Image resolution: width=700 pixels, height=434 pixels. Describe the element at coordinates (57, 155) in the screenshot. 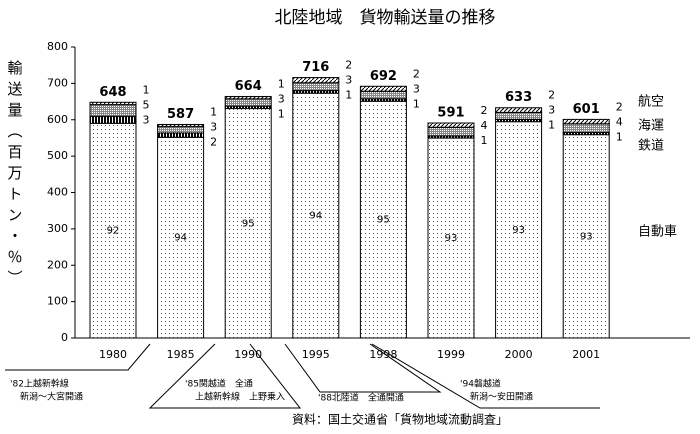

I see `y-tick-label: 500` at that location.